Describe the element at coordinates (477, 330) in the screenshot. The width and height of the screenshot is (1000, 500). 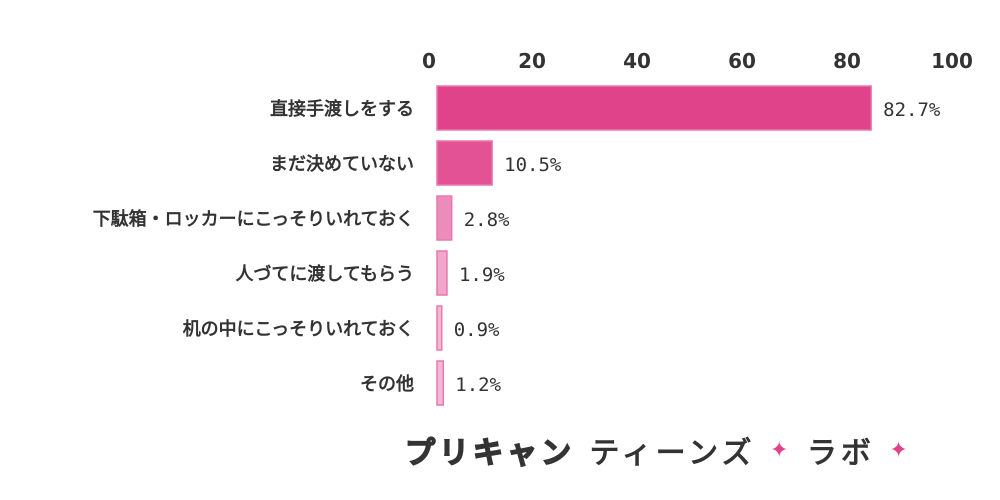
I see `value-label: 0.9%` at that location.